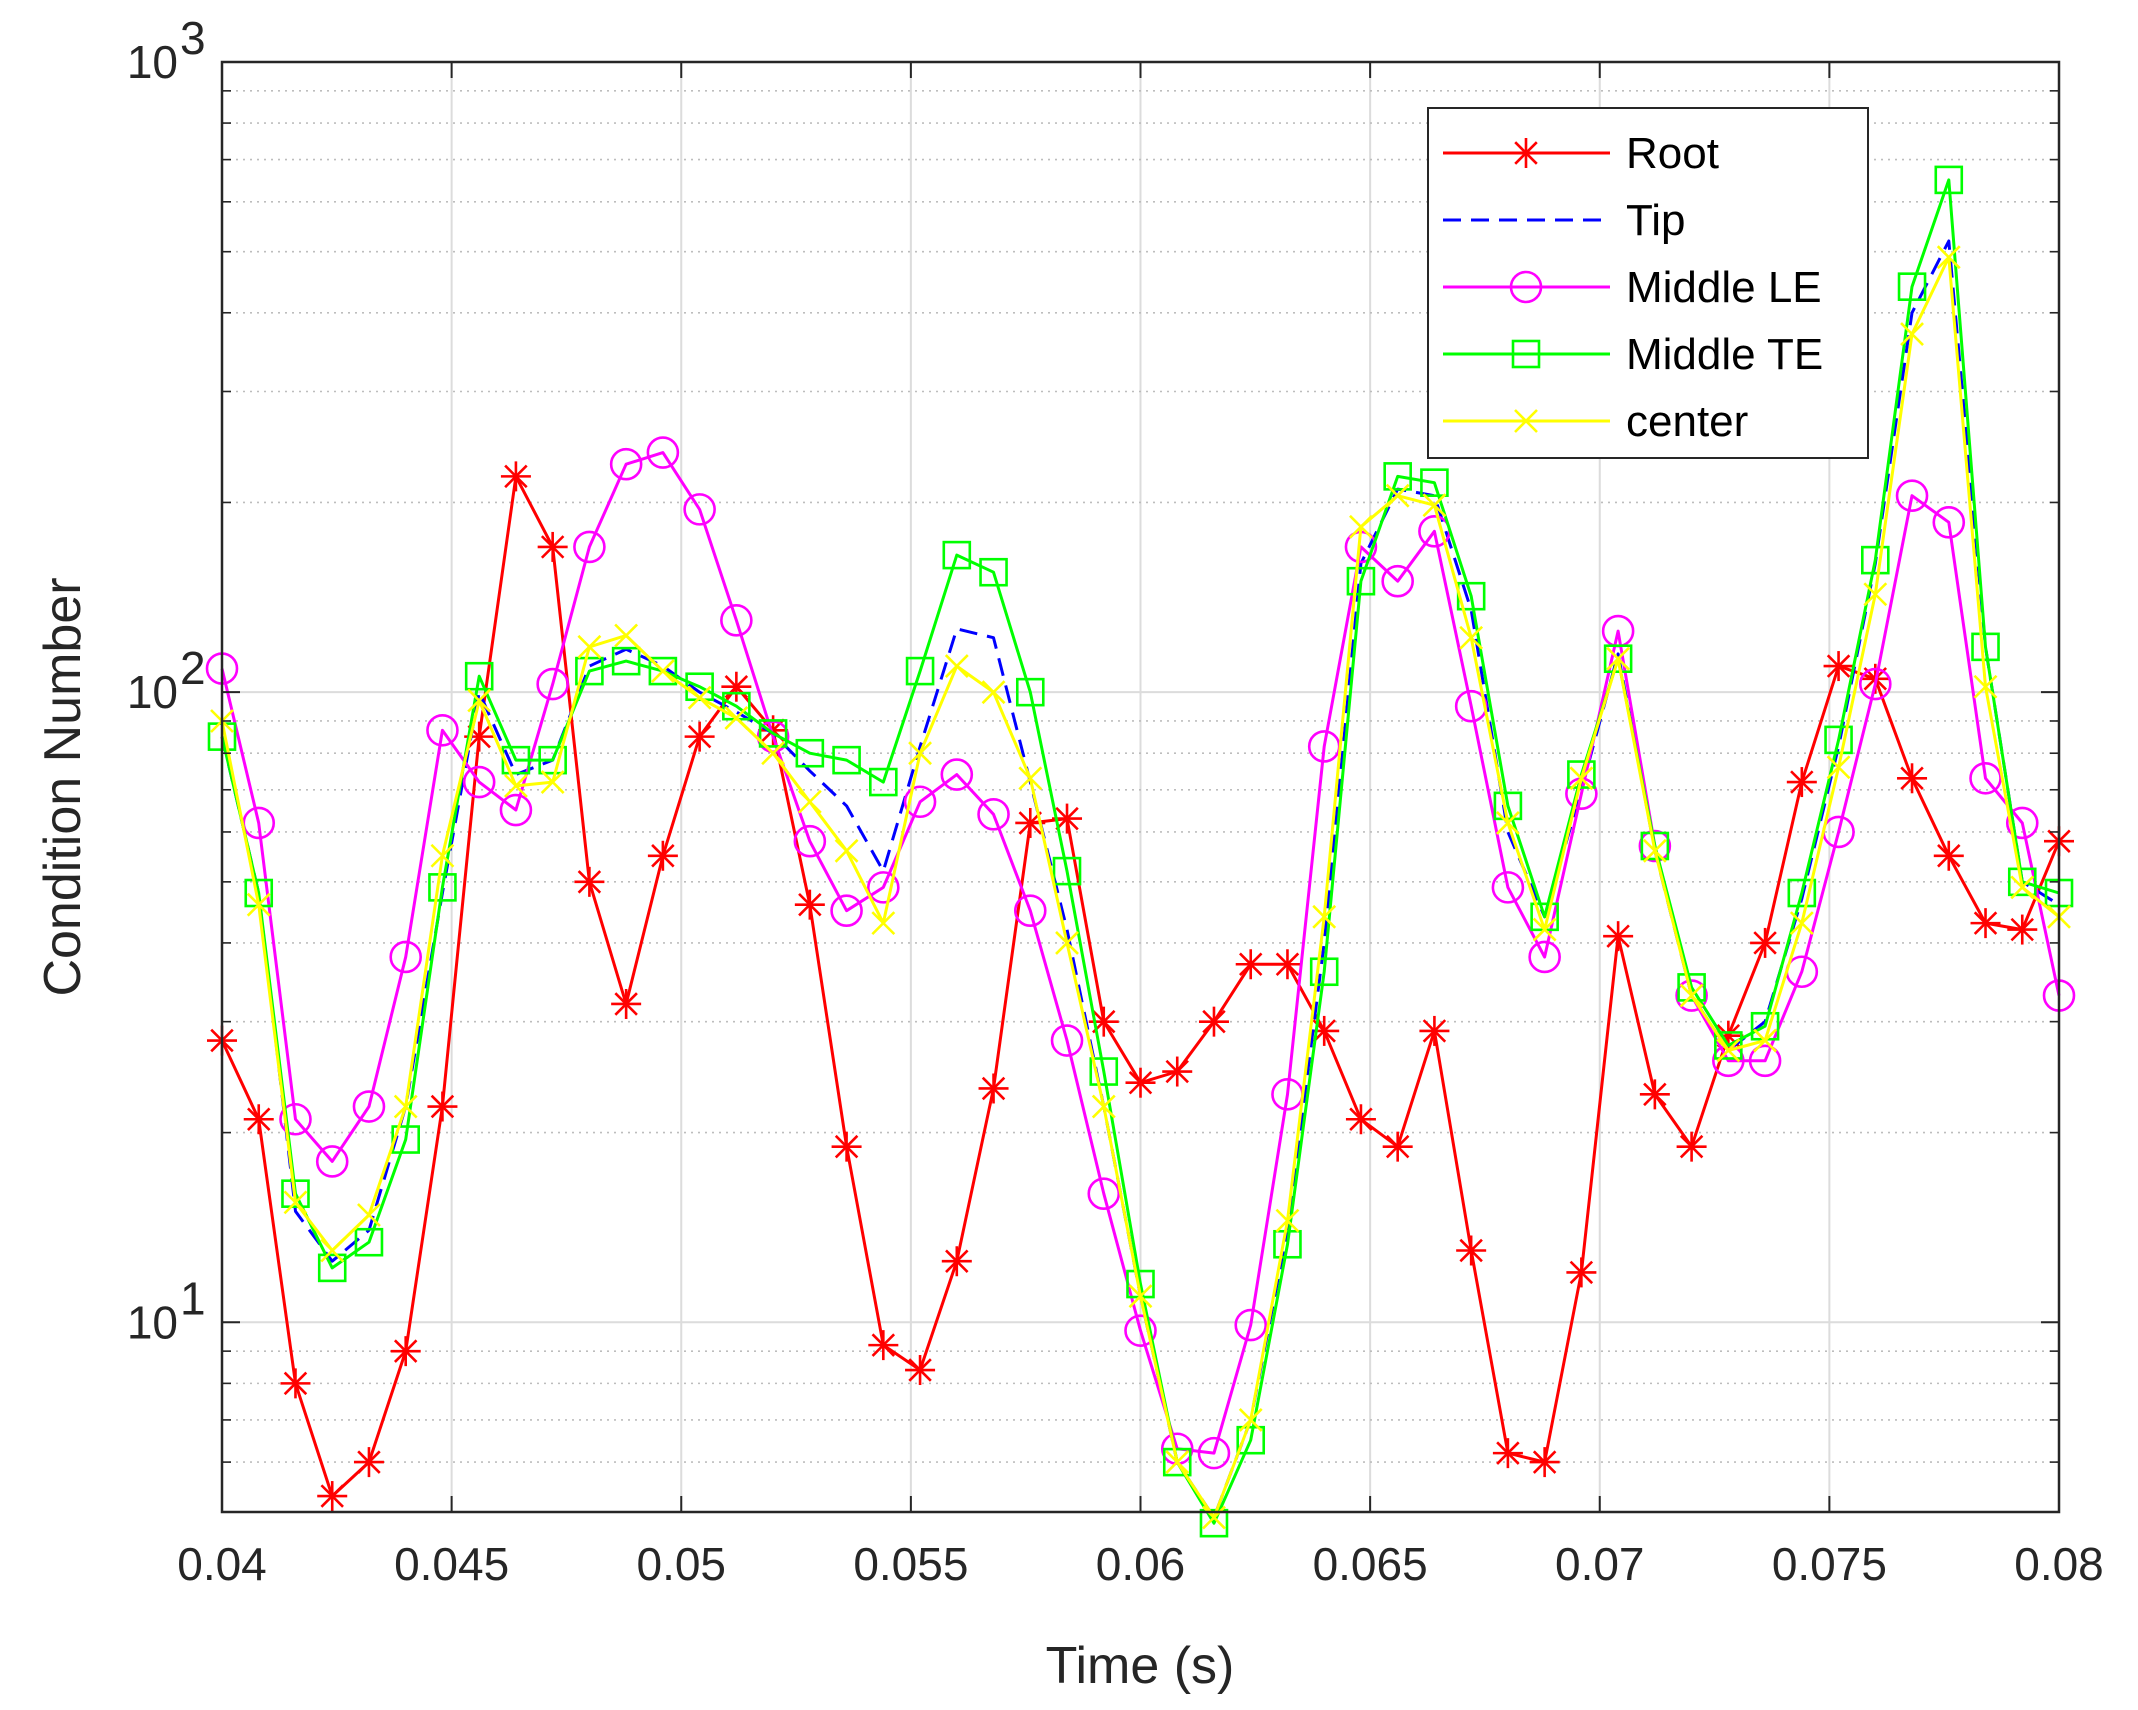 Image resolution: width=2138 pixels, height=1710 pixels. I want to click on y-tick-label: 10 1, so click(166, 1310).